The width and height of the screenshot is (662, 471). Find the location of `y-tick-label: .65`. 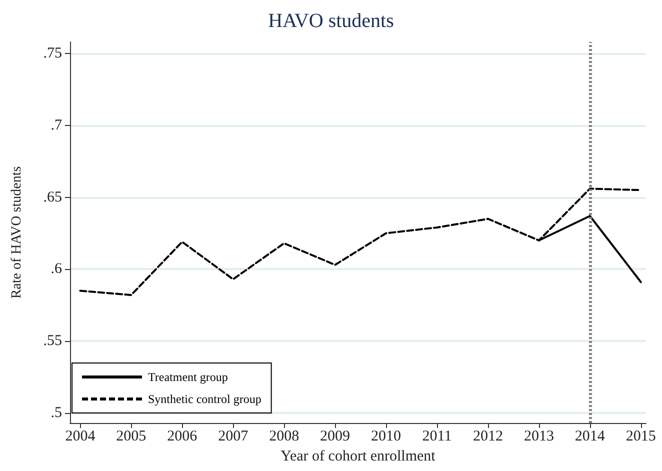

y-tick-label: .65 is located at coordinates (52, 197).